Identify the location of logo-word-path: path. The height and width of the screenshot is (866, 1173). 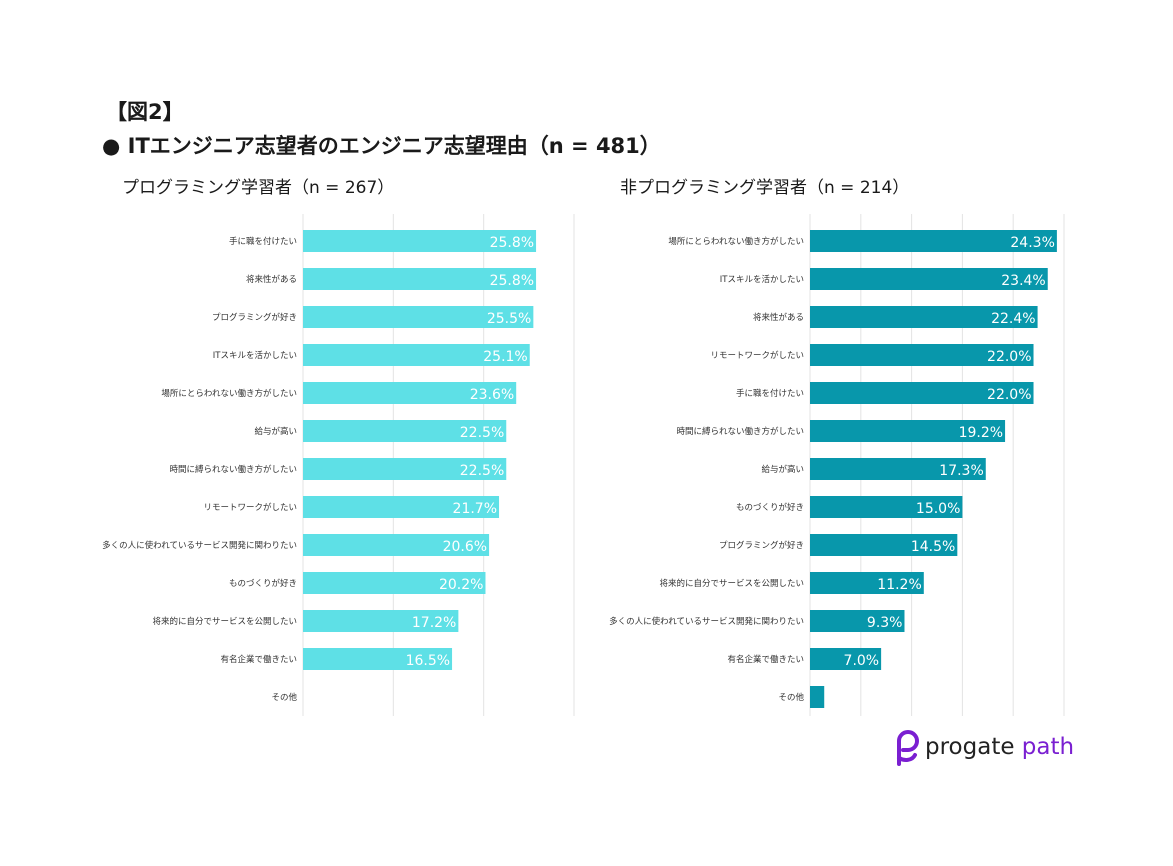
(1048, 747).